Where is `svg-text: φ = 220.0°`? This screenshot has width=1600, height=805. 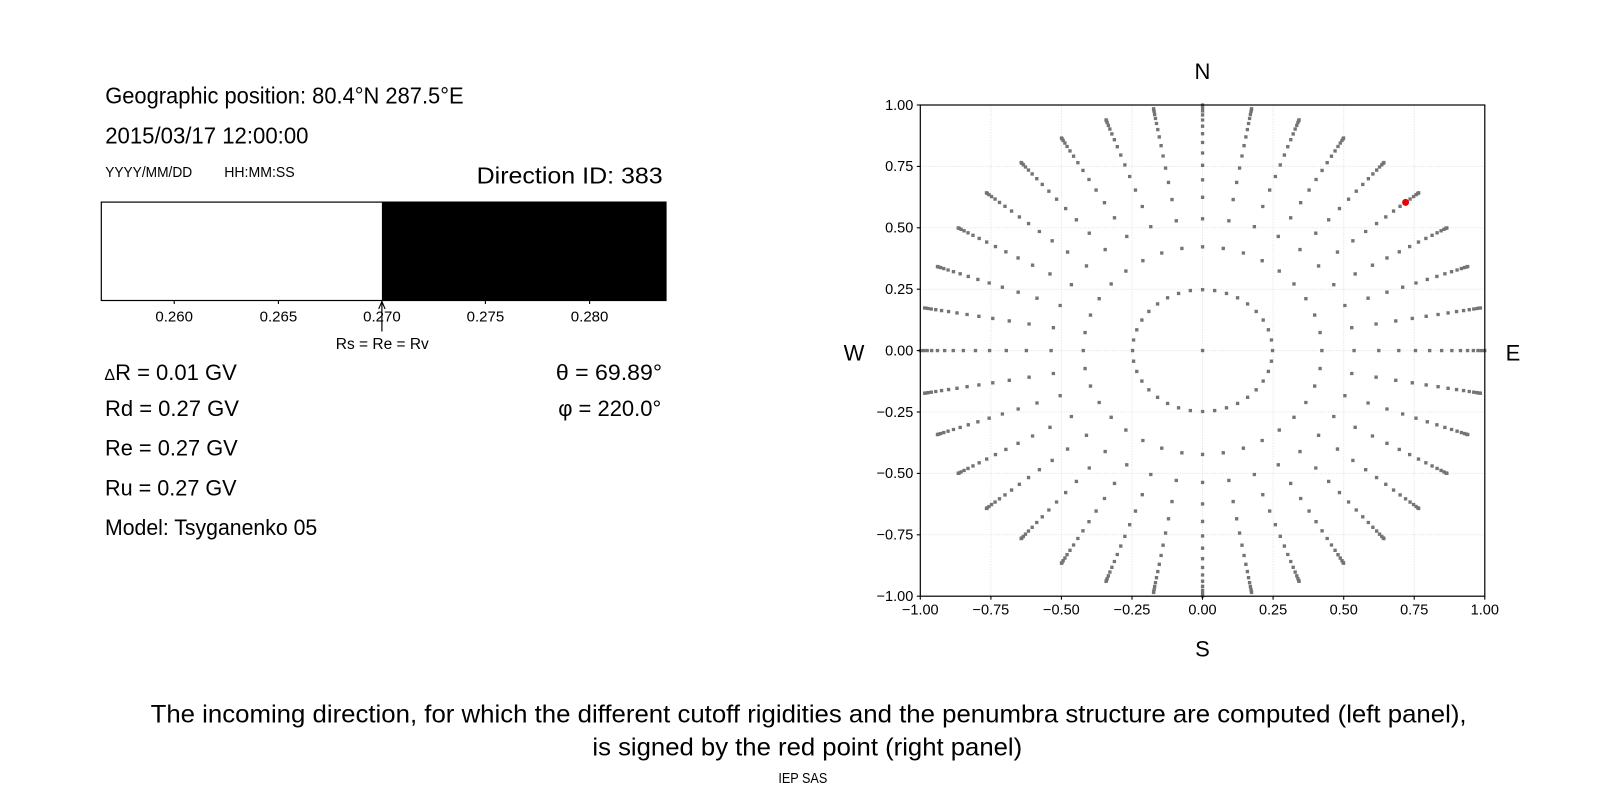 svg-text: φ = 220.0° is located at coordinates (609, 408).